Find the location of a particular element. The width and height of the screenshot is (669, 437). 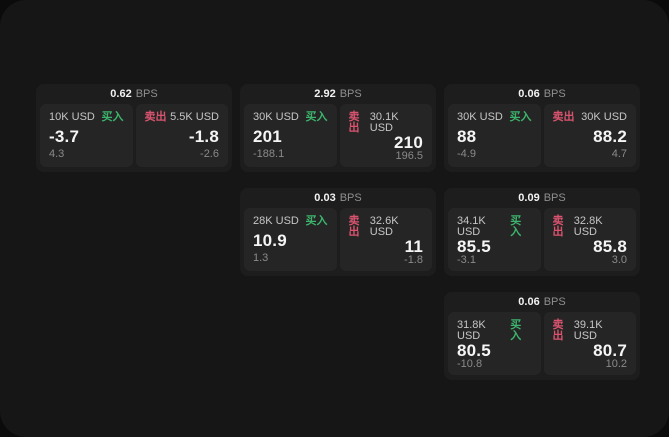

sell-price: -1.8 is located at coordinates (203, 136).